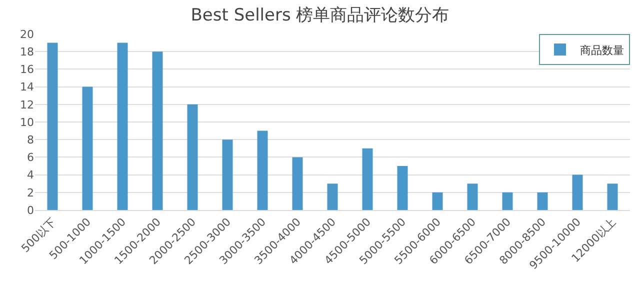 The height and width of the screenshot is (282, 640). What do you see at coordinates (27, 87) in the screenshot?
I see `y-tick-label: 14` at bounding box center [27, 87].